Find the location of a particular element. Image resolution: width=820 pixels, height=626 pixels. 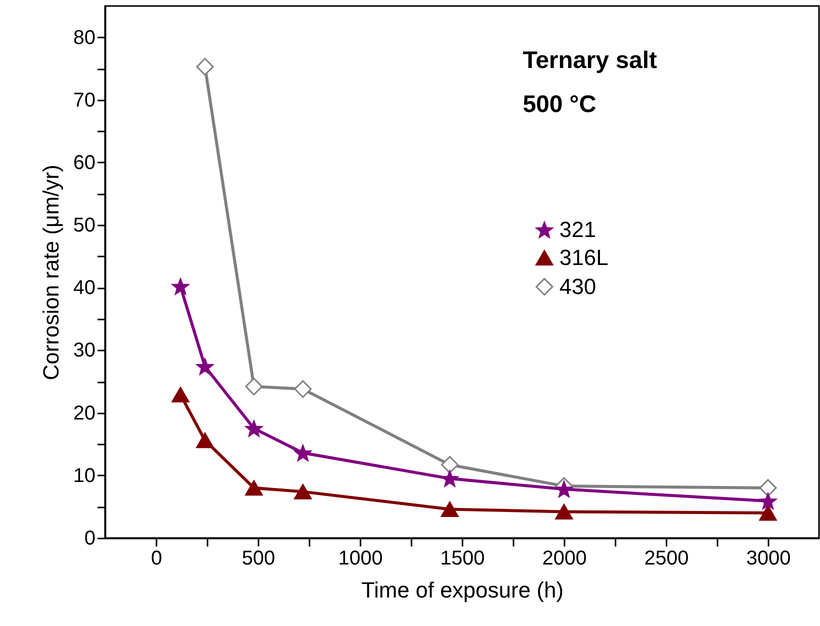

y-tick-label: 80 is located at coordinates (84, 37).